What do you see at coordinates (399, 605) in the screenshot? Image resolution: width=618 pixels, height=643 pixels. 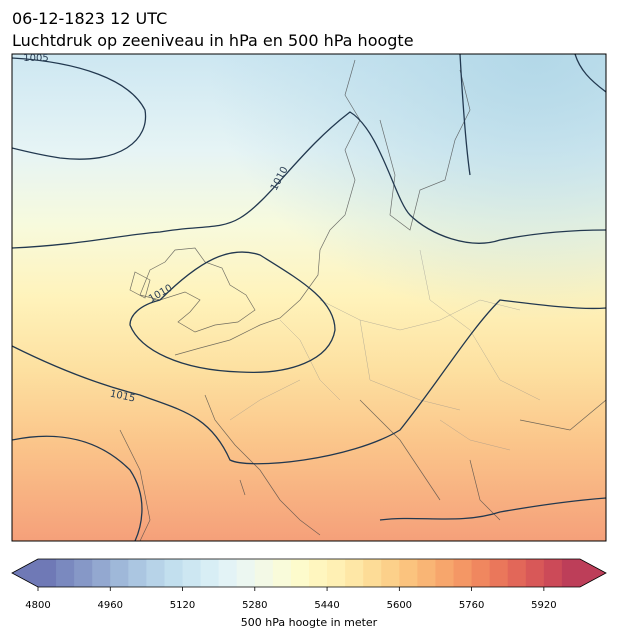 I see `colorbar-tick-label: 5600` at bounding box center [399, 605].